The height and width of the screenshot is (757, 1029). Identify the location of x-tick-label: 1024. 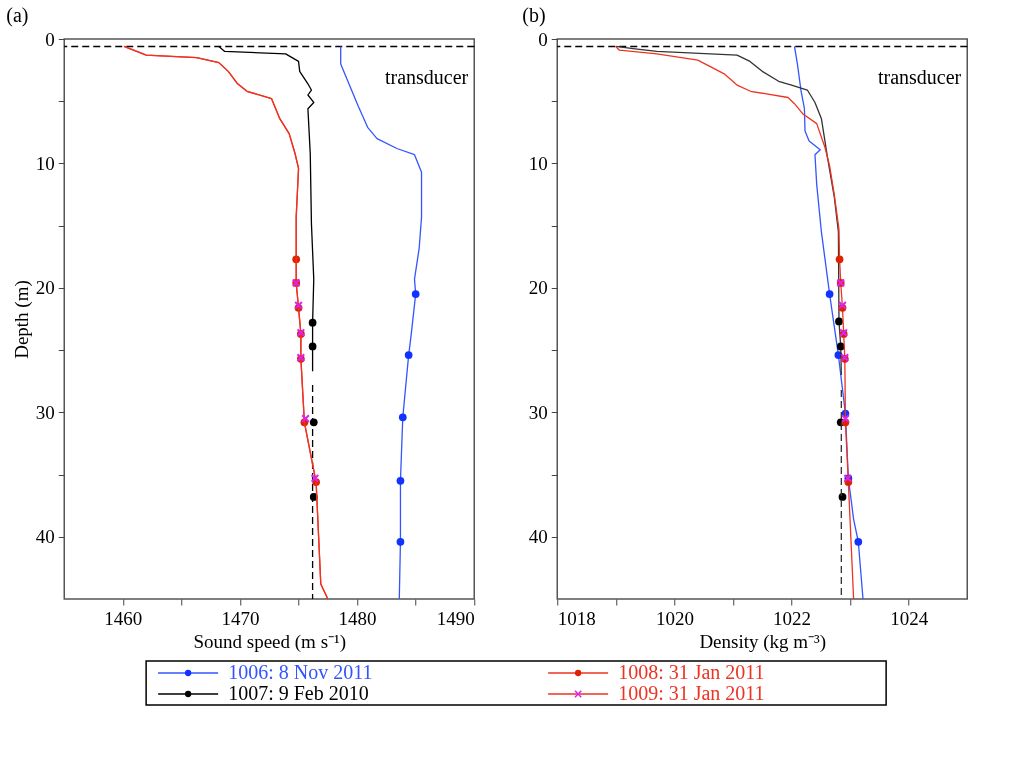
(909, 618).